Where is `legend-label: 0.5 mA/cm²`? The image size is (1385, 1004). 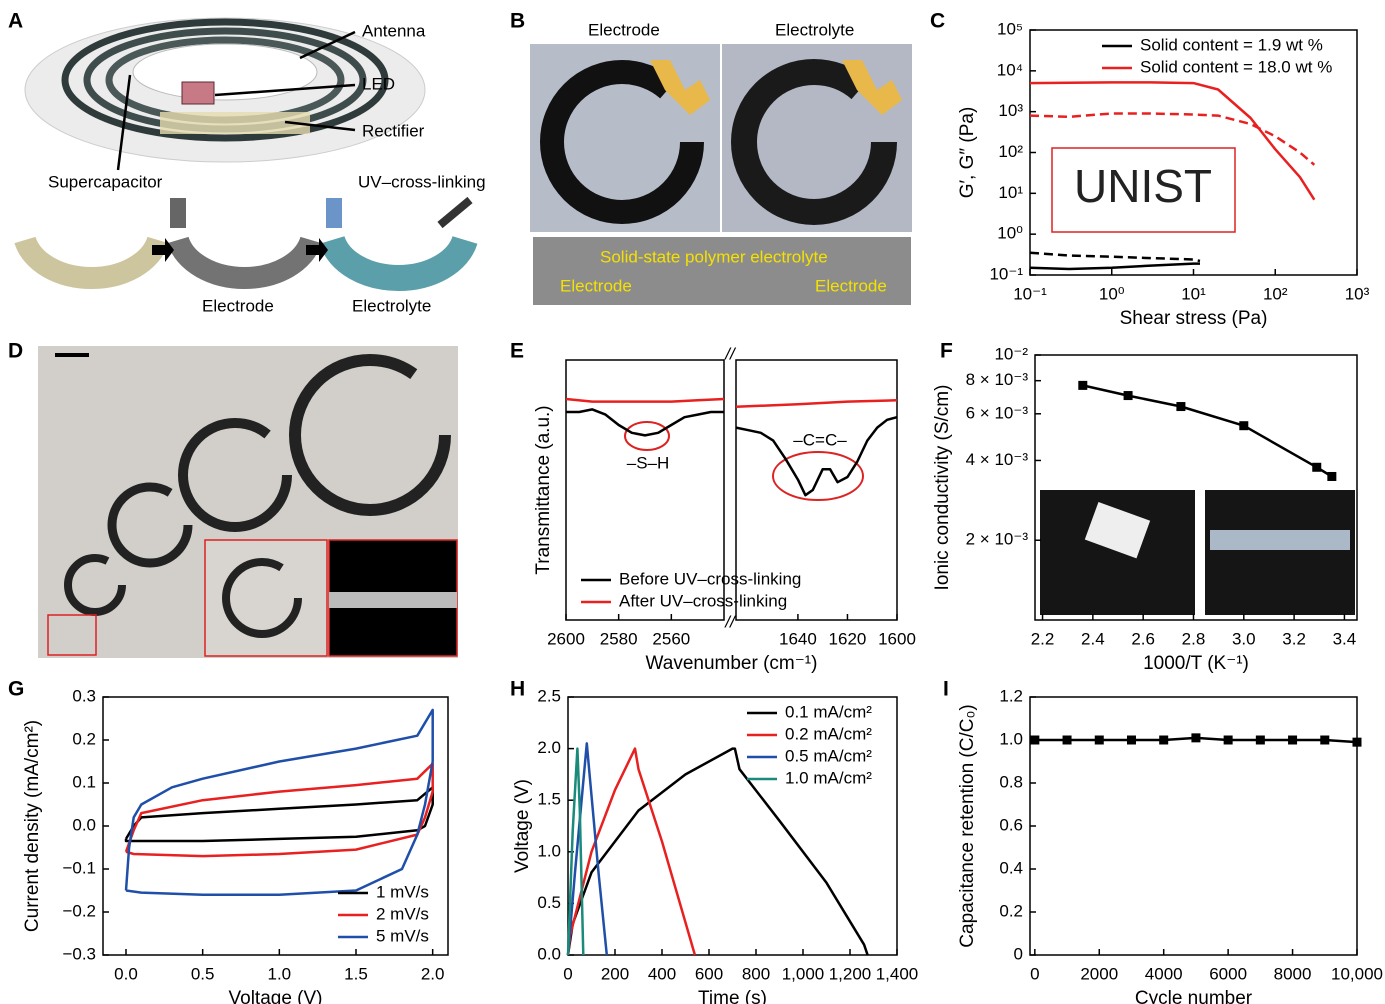
legend-label: 0.5 mA/cm² is located at coordinates (828, 755).